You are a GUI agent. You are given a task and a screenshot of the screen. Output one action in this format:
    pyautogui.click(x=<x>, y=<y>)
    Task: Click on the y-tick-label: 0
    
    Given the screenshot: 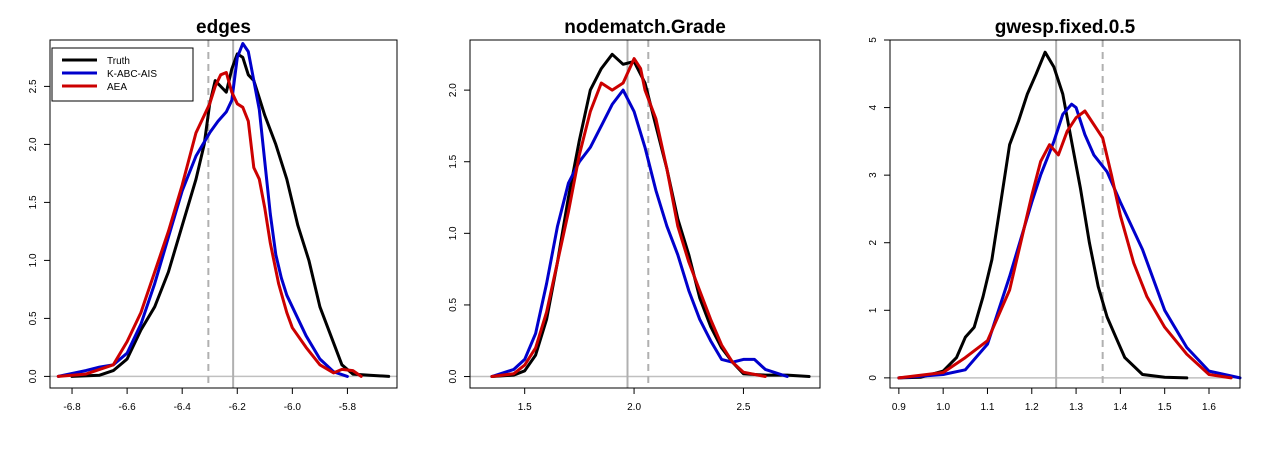 What is the action you would take?
    pyautogui.click(x=873, y=378)
    